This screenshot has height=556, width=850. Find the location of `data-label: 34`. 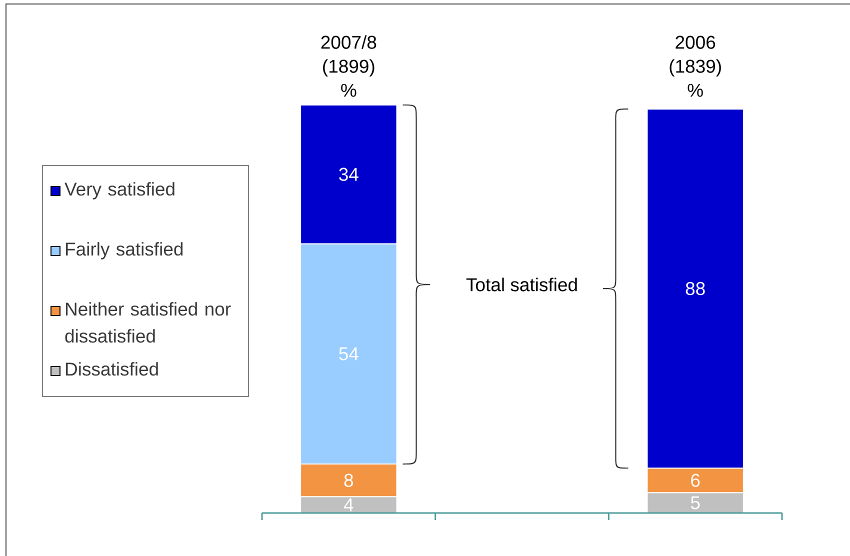

data-label: 34 is located at coordinates (348, 174).